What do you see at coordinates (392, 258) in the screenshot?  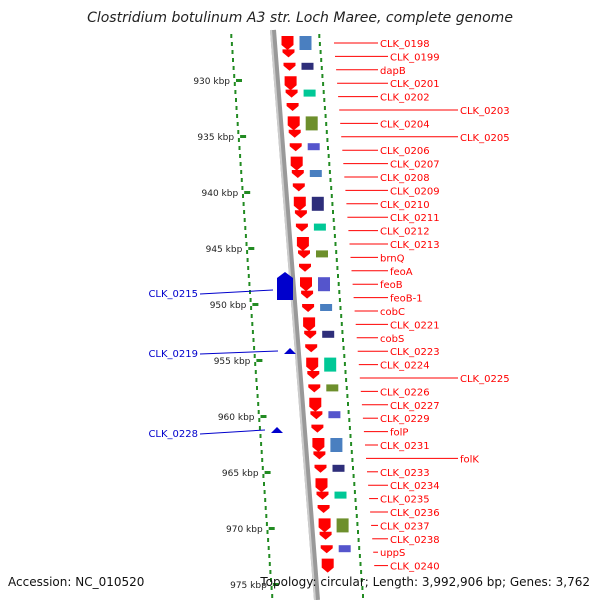 I see `right-gene-label: brnQ` at bounding box center [392, 258].